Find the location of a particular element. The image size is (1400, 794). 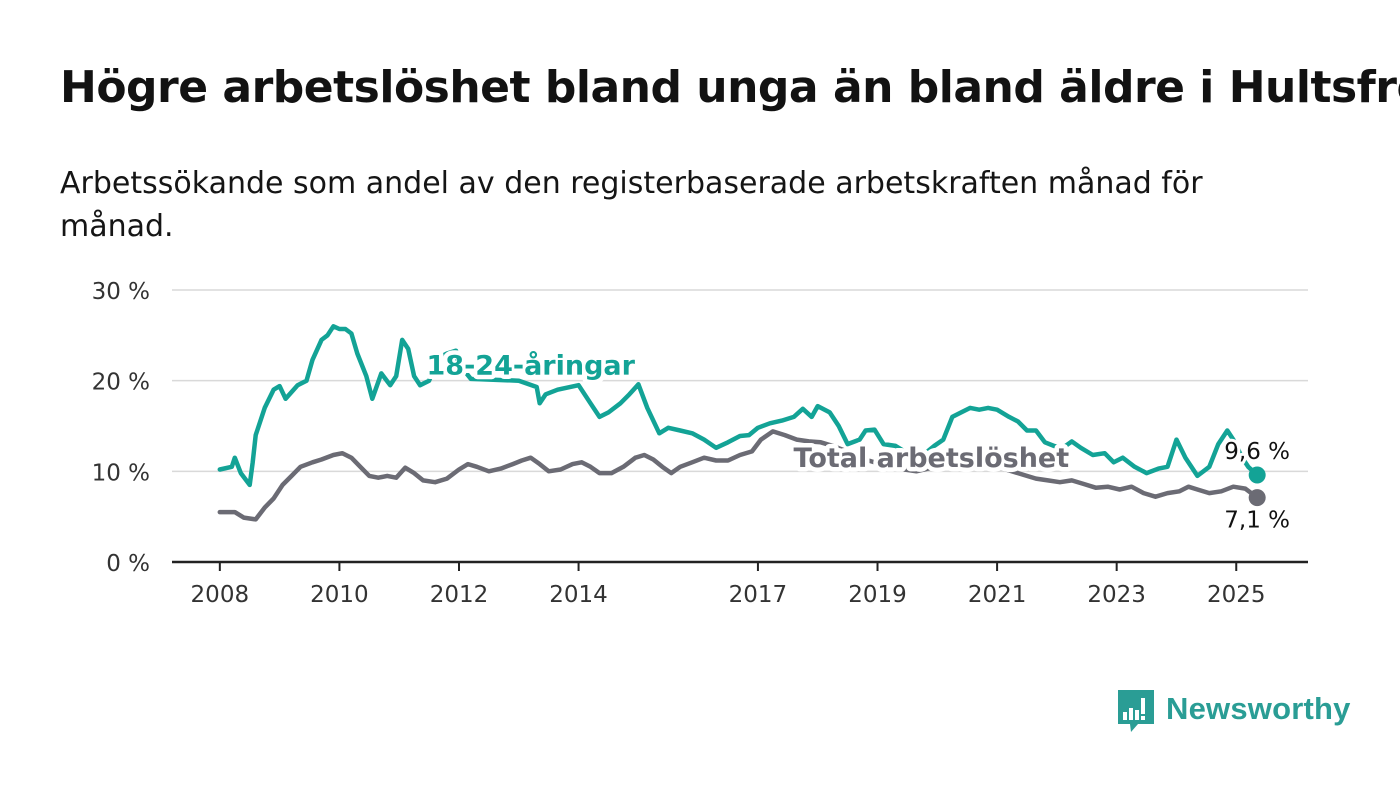

end-point-total is located at coordinates (1257, 498).